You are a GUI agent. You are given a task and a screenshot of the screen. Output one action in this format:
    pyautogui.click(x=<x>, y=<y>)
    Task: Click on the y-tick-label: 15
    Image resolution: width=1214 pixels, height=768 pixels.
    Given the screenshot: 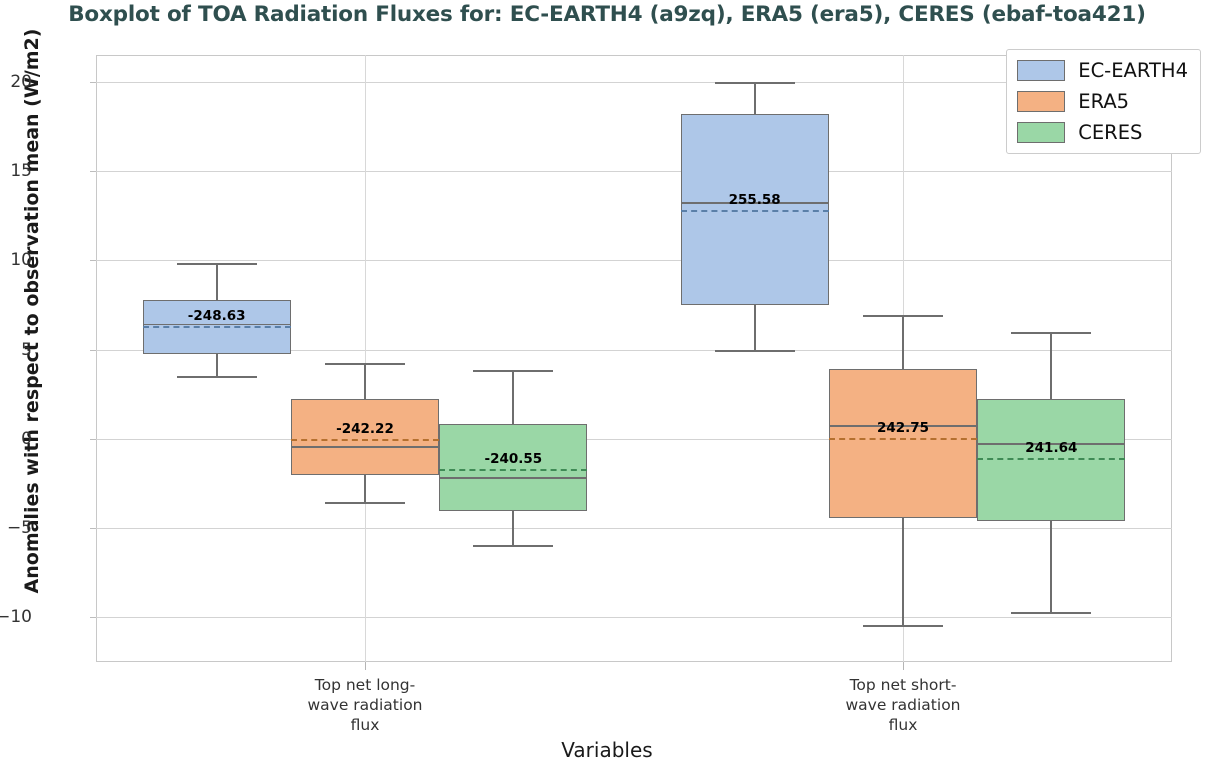 What is the action you would take?
    pyautogui.click(x=21, y=171)
    